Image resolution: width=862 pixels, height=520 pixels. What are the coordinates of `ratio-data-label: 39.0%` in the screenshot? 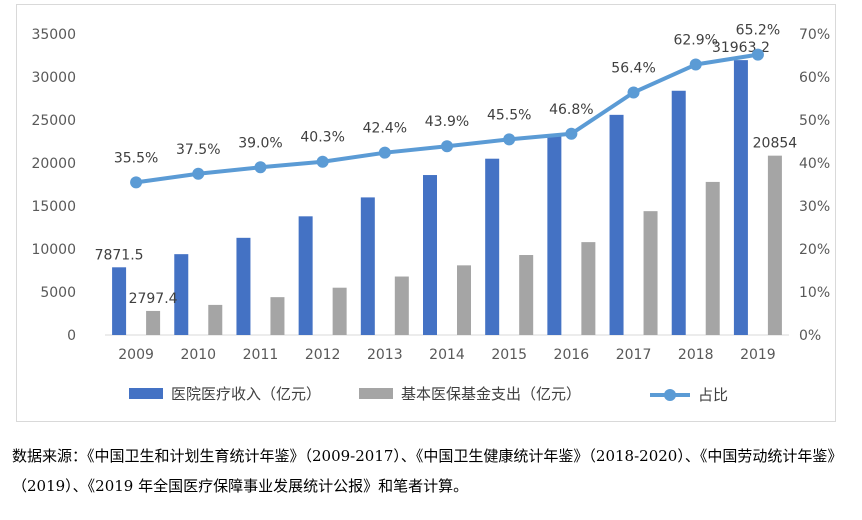 It's located at (260, 143).